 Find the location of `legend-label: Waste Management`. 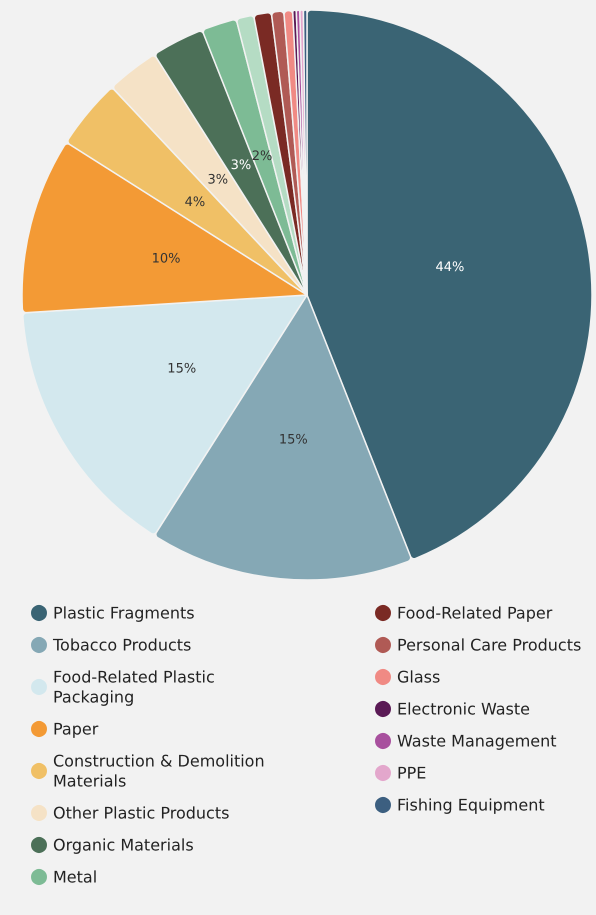

legend-label: Waste Management is located at coordinates (477, 741).